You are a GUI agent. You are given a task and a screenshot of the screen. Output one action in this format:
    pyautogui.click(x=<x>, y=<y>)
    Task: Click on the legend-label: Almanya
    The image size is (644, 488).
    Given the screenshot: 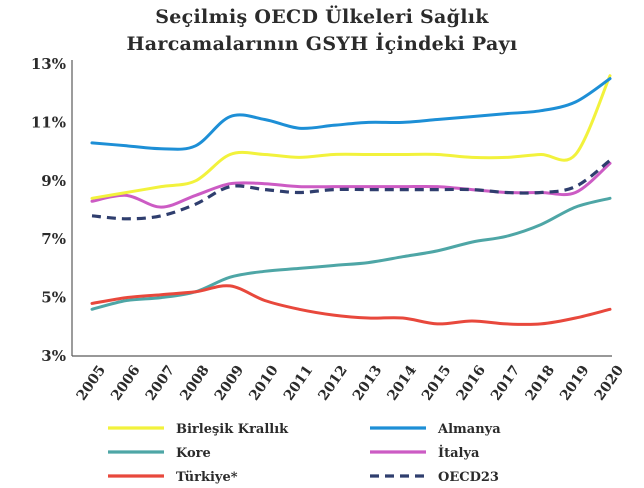 What is the action you would take?
    pyautogui.click(x=469, y=429)
    